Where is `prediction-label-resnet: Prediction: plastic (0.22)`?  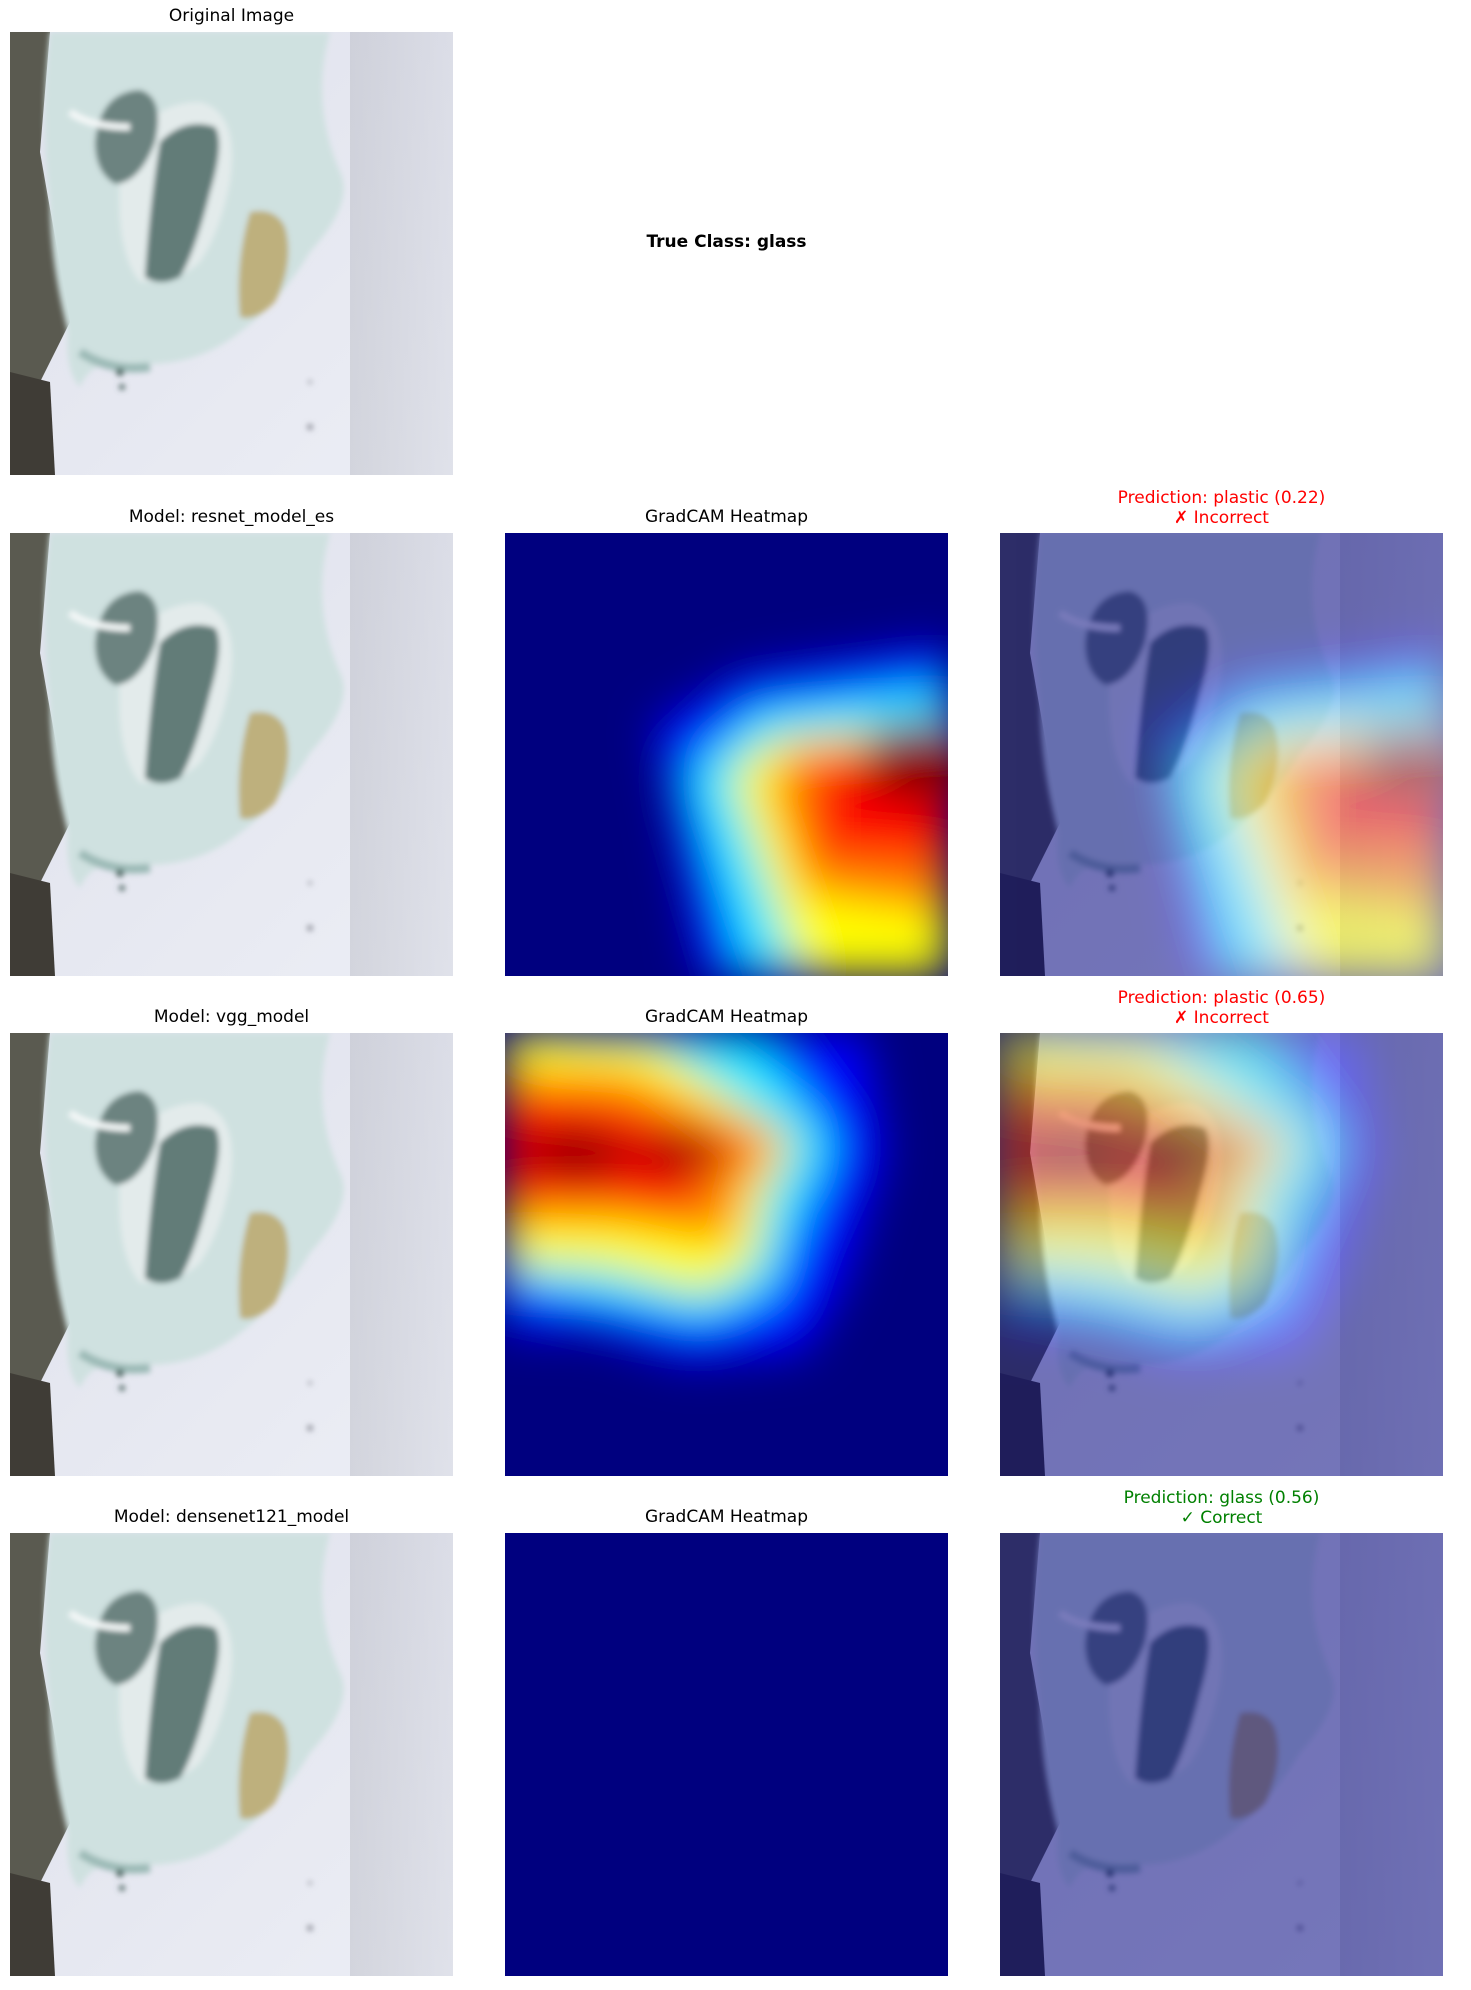 prediction-label-resnet: Prediction: plastic (0.22) is located at coordinates (1221, 498).